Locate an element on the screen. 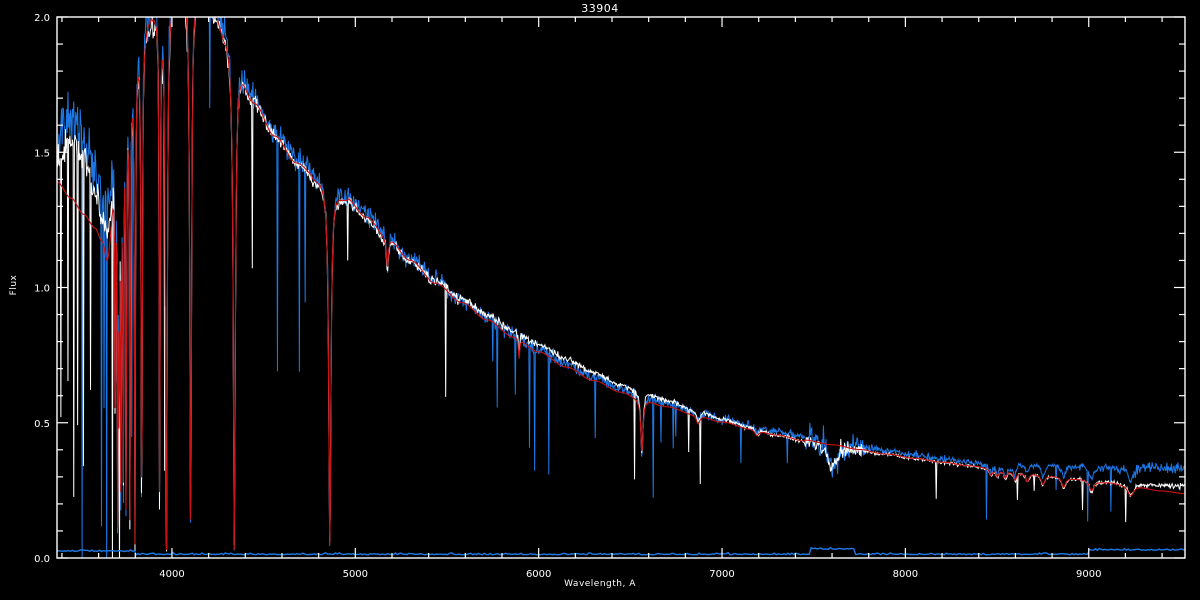 Image resolution: width=1200 pixels, height=600 pixels. x-axis-tick-label: 8000 is located at coordinates (905, 574).